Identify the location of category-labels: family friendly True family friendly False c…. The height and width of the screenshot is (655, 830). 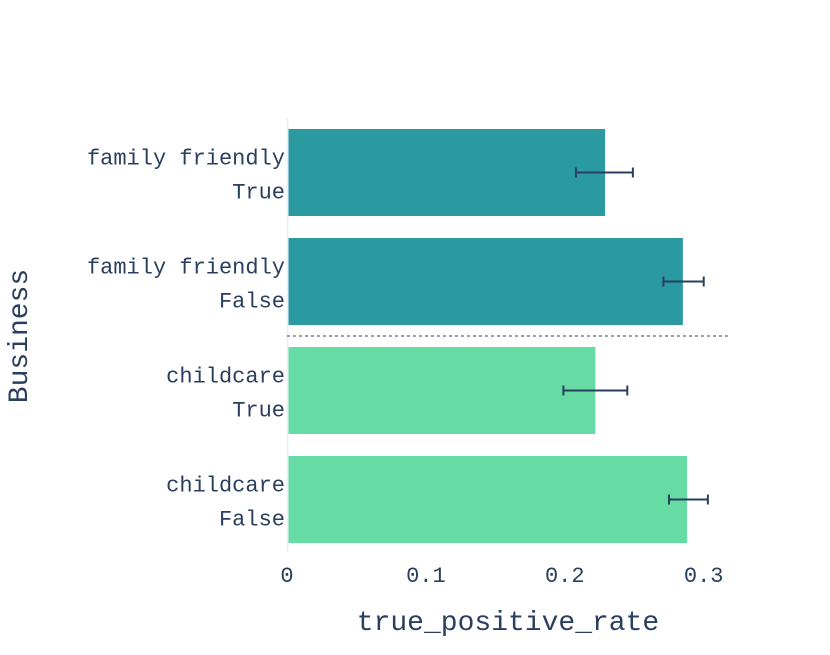
(186, 340).